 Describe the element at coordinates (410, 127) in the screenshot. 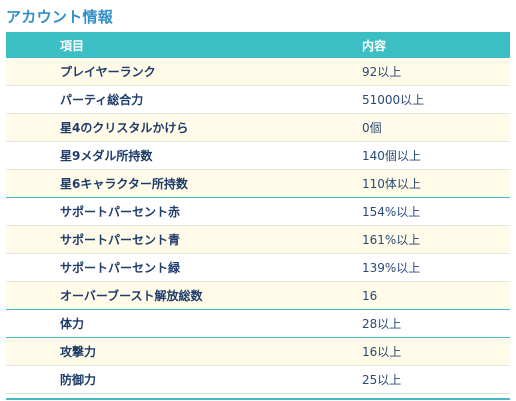

I see `row-value: 0個` at that location.